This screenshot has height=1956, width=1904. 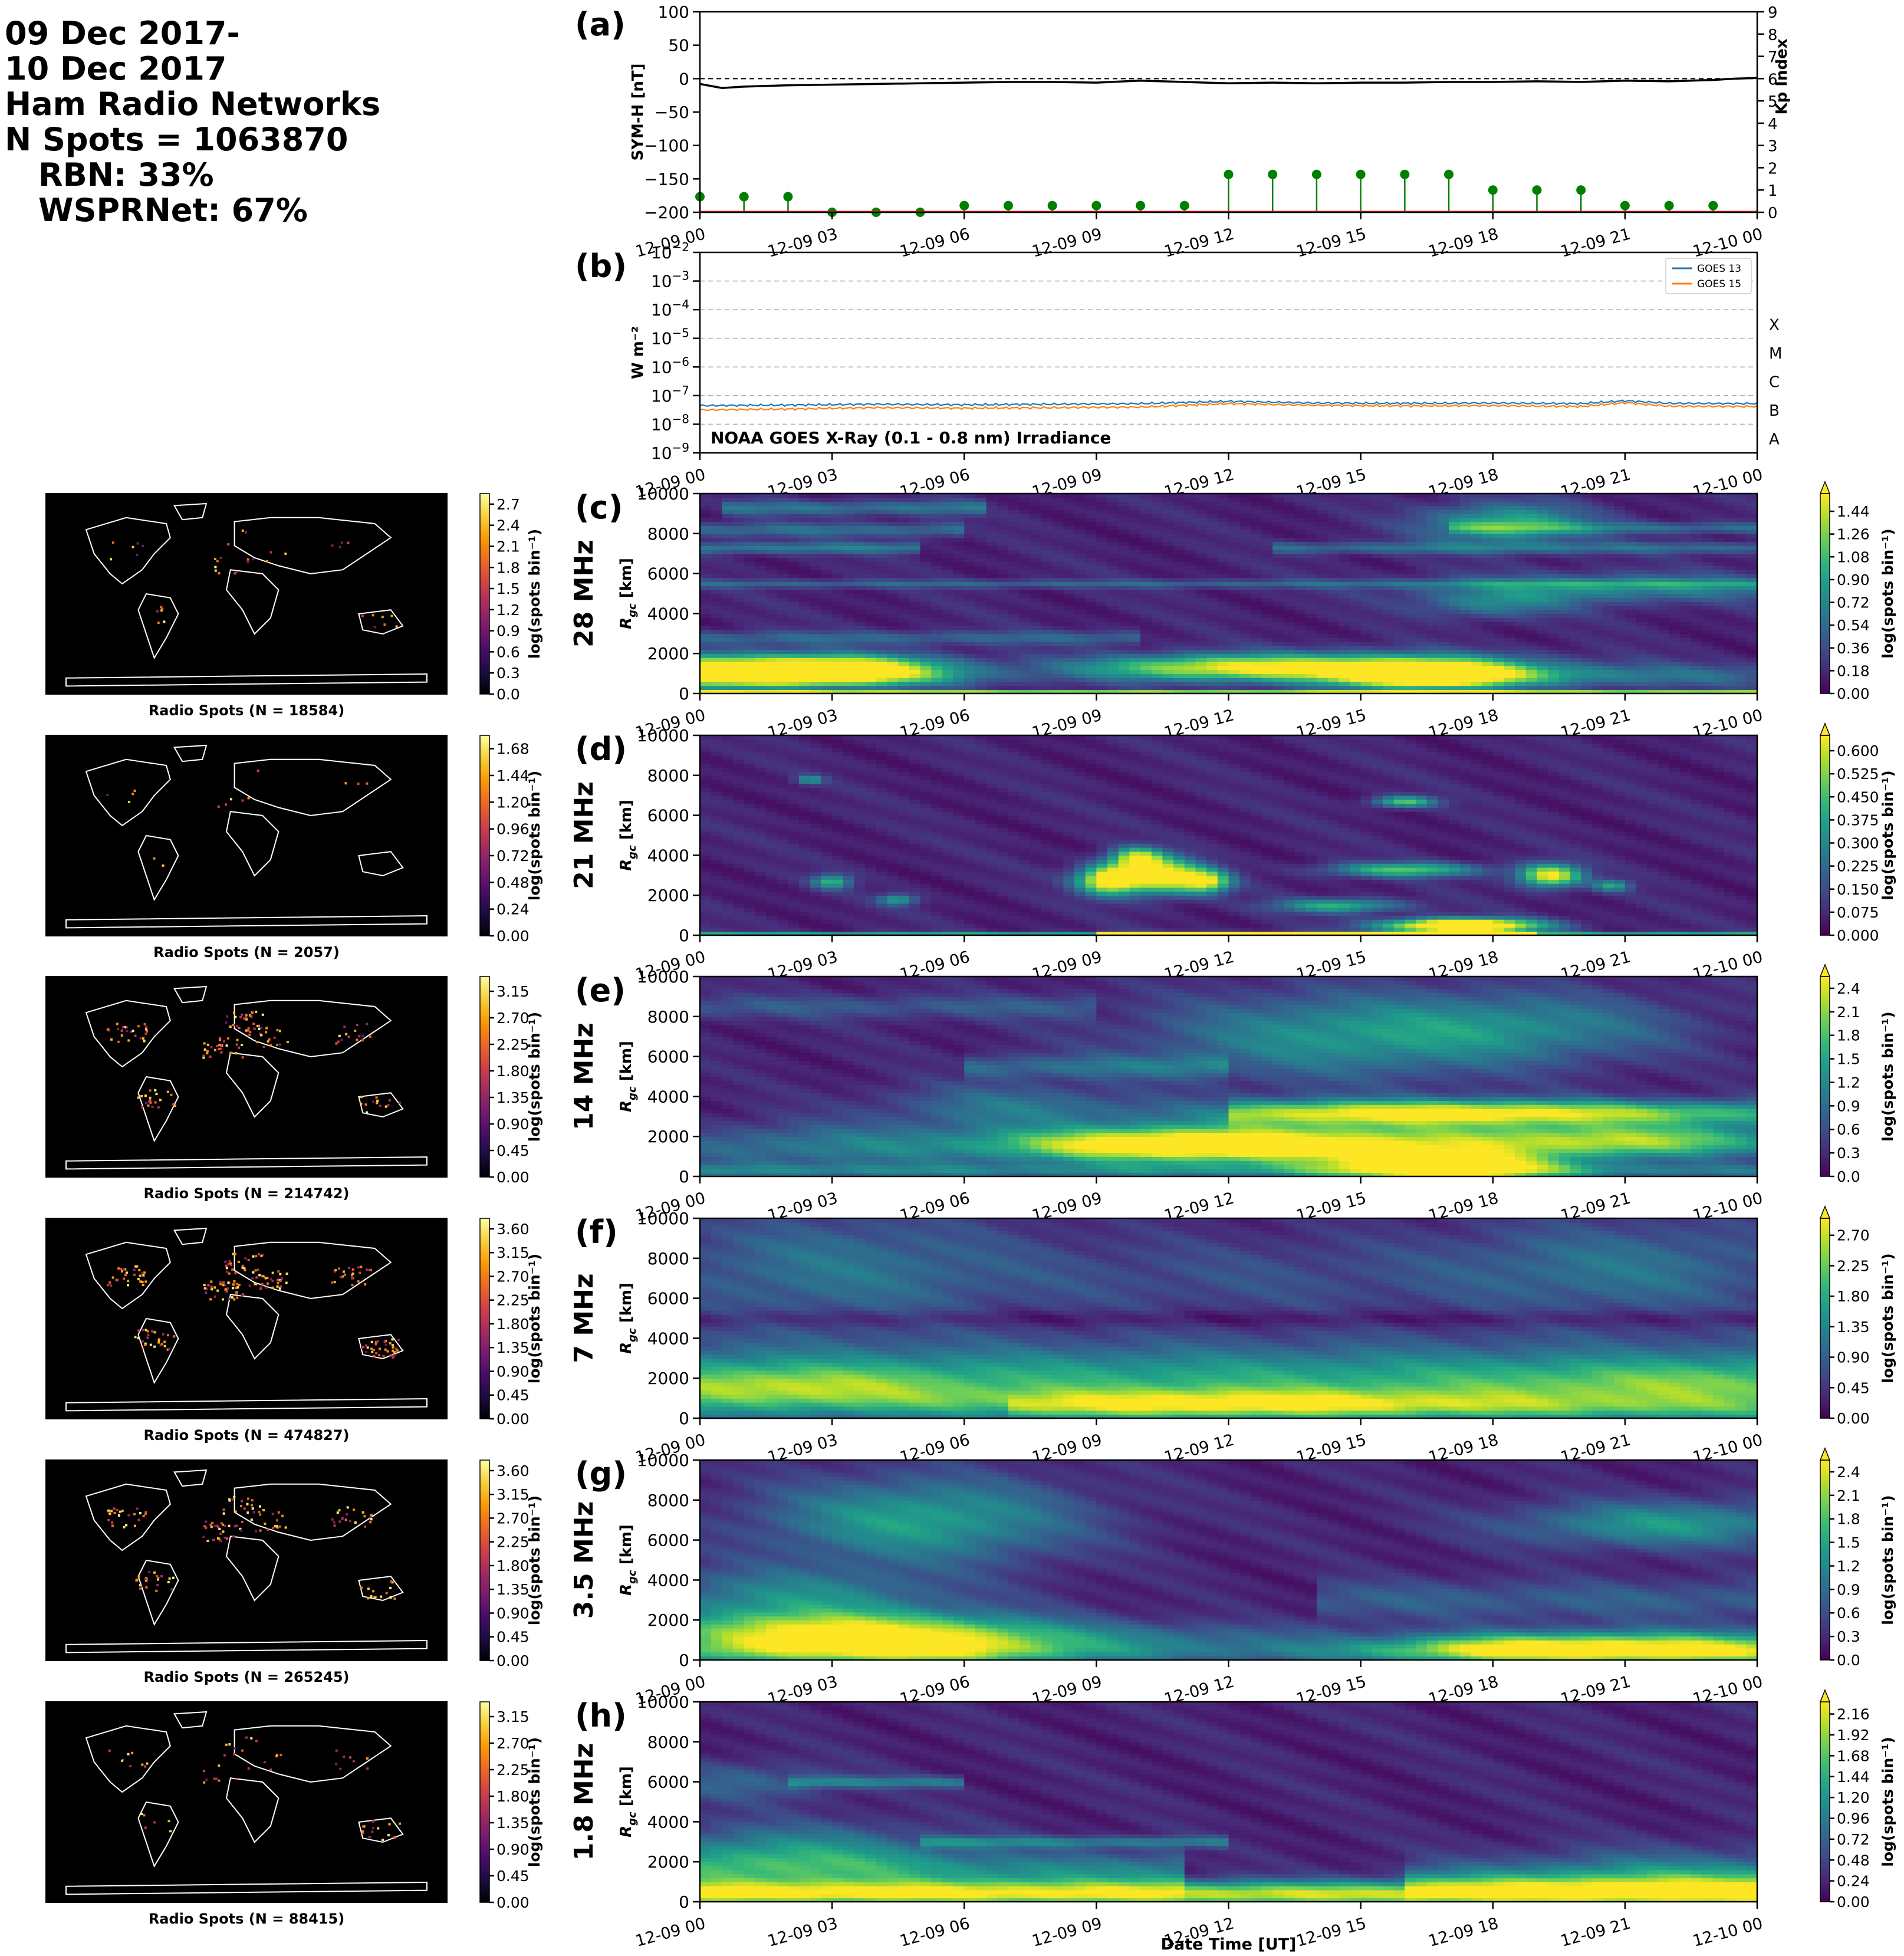 What do you see at coordinates (670, 395) in the screenshot?
I see `y-tick-label: 10−7` at bounding box center [670, 395].